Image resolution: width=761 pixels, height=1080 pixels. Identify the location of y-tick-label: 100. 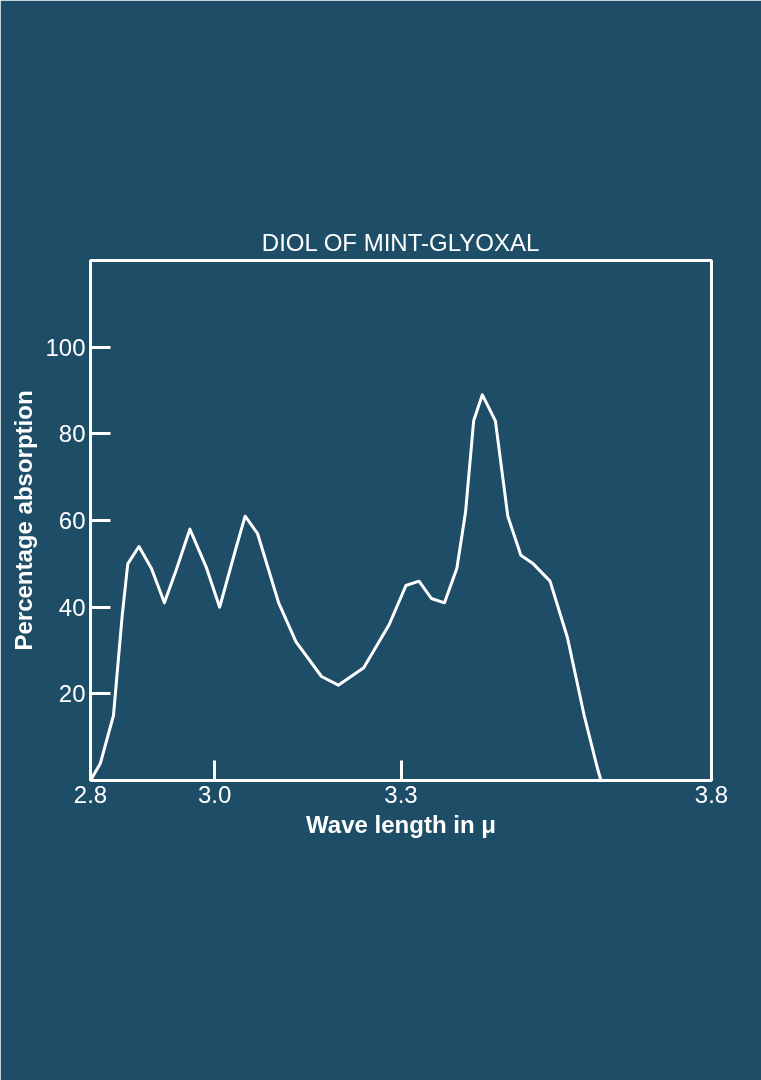
(65, 347).